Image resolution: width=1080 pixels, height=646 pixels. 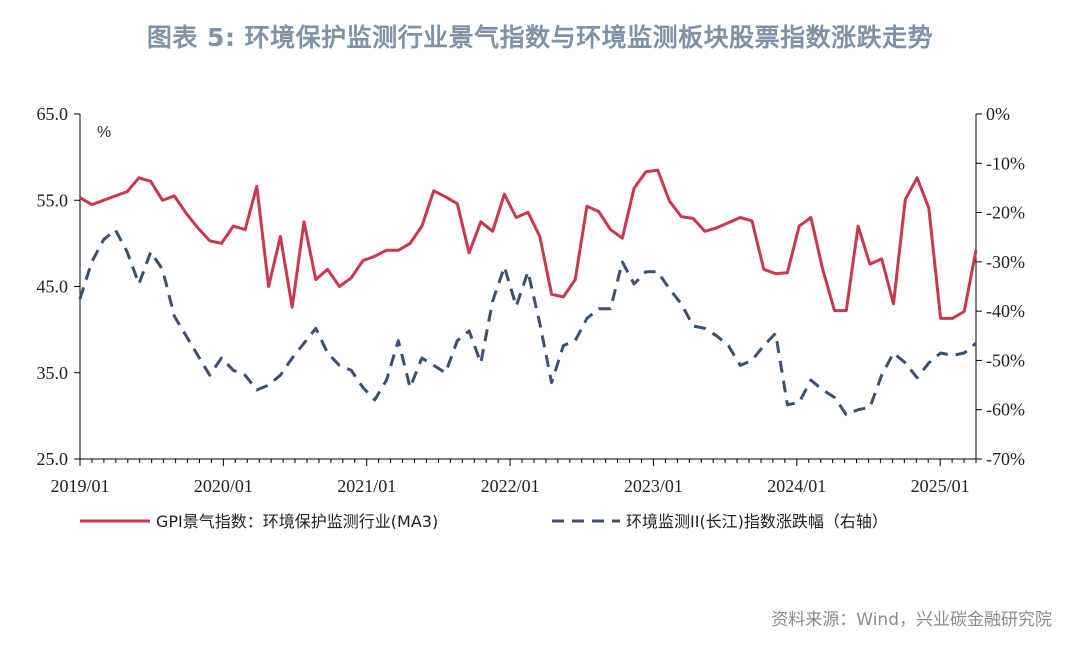 What do you see at coordinates (510, 486) in the screenshot?
I see `x-tick-label: 2022/01` at bounding box center [510, 486].